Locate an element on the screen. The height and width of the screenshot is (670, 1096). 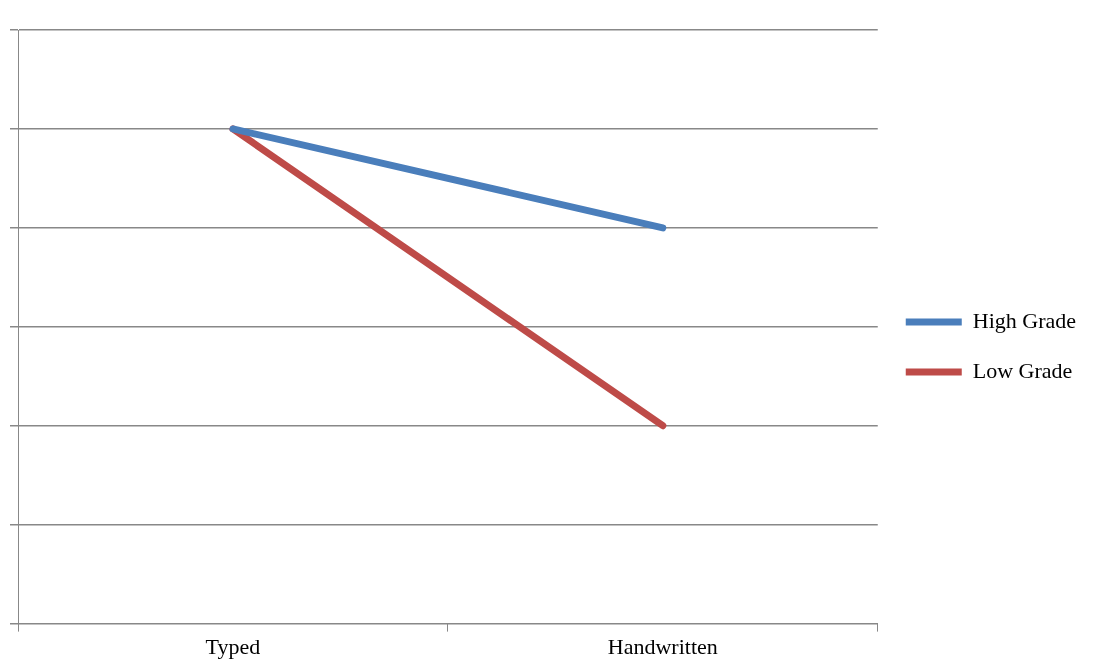
legend-label: Low Grade is located at coordinates (1022, 370).